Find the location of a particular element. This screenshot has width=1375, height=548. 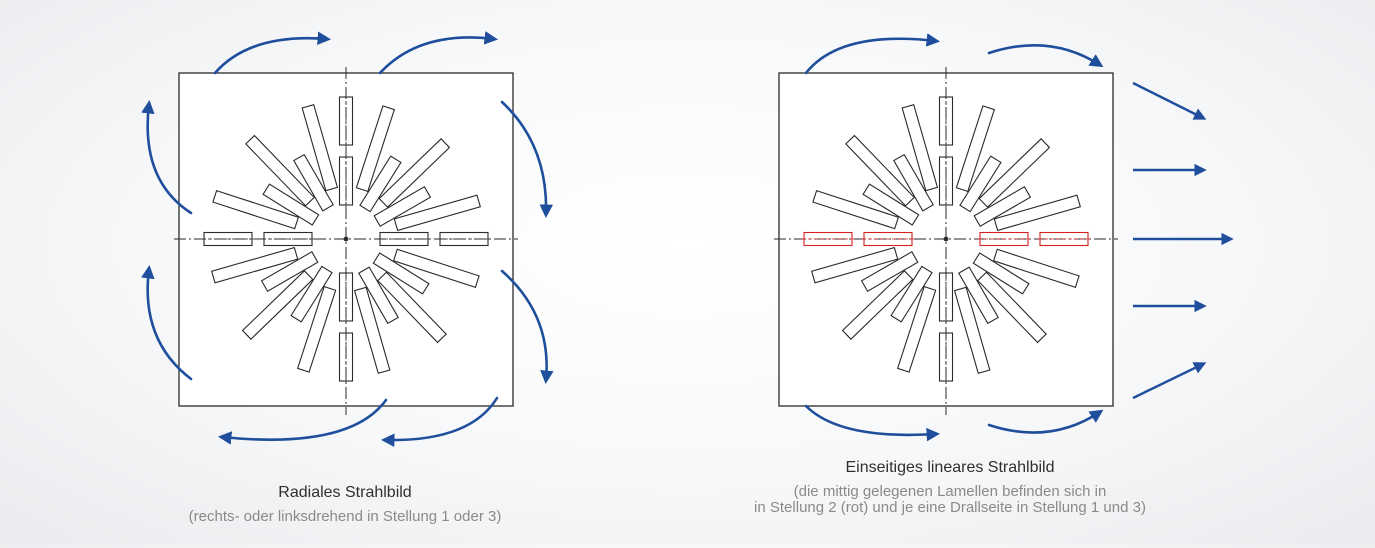

radial-center-point is located at coordinates (346, 239).